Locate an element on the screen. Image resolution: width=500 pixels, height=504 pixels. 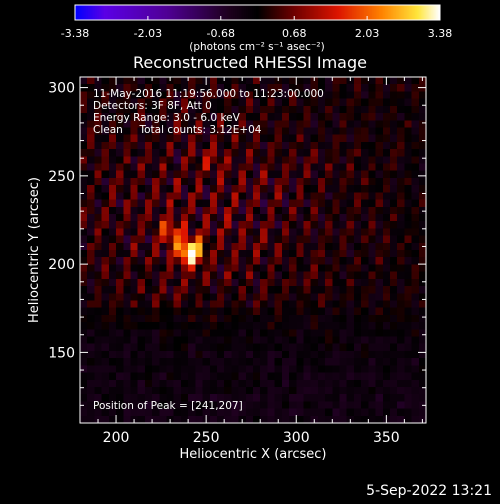
annotation-time-range: 11-May-2016 11:19:56.000 to 11:23:00.000 is located at coordinates (208, 94).